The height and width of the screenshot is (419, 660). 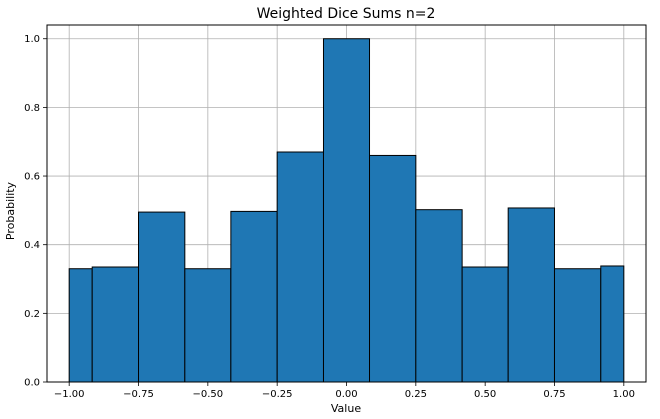 I want to click on x-tick-label: 0.50, so click(x=485, y=394).